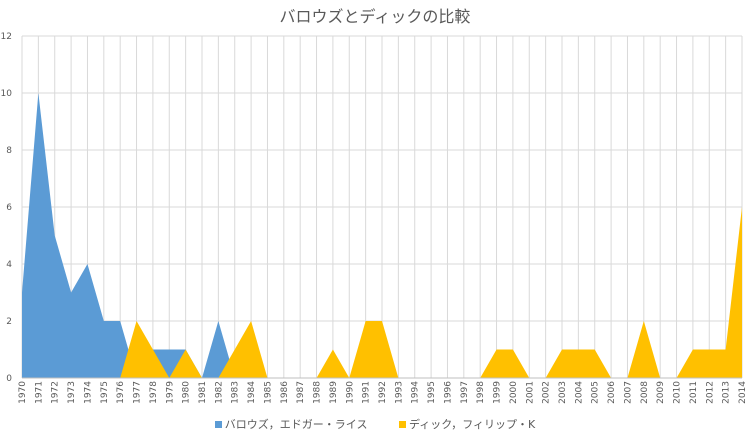 The height and width of the screenshot is (435, 750). I want to click on x-tick-label-1970: 1970, so click(23, 392).